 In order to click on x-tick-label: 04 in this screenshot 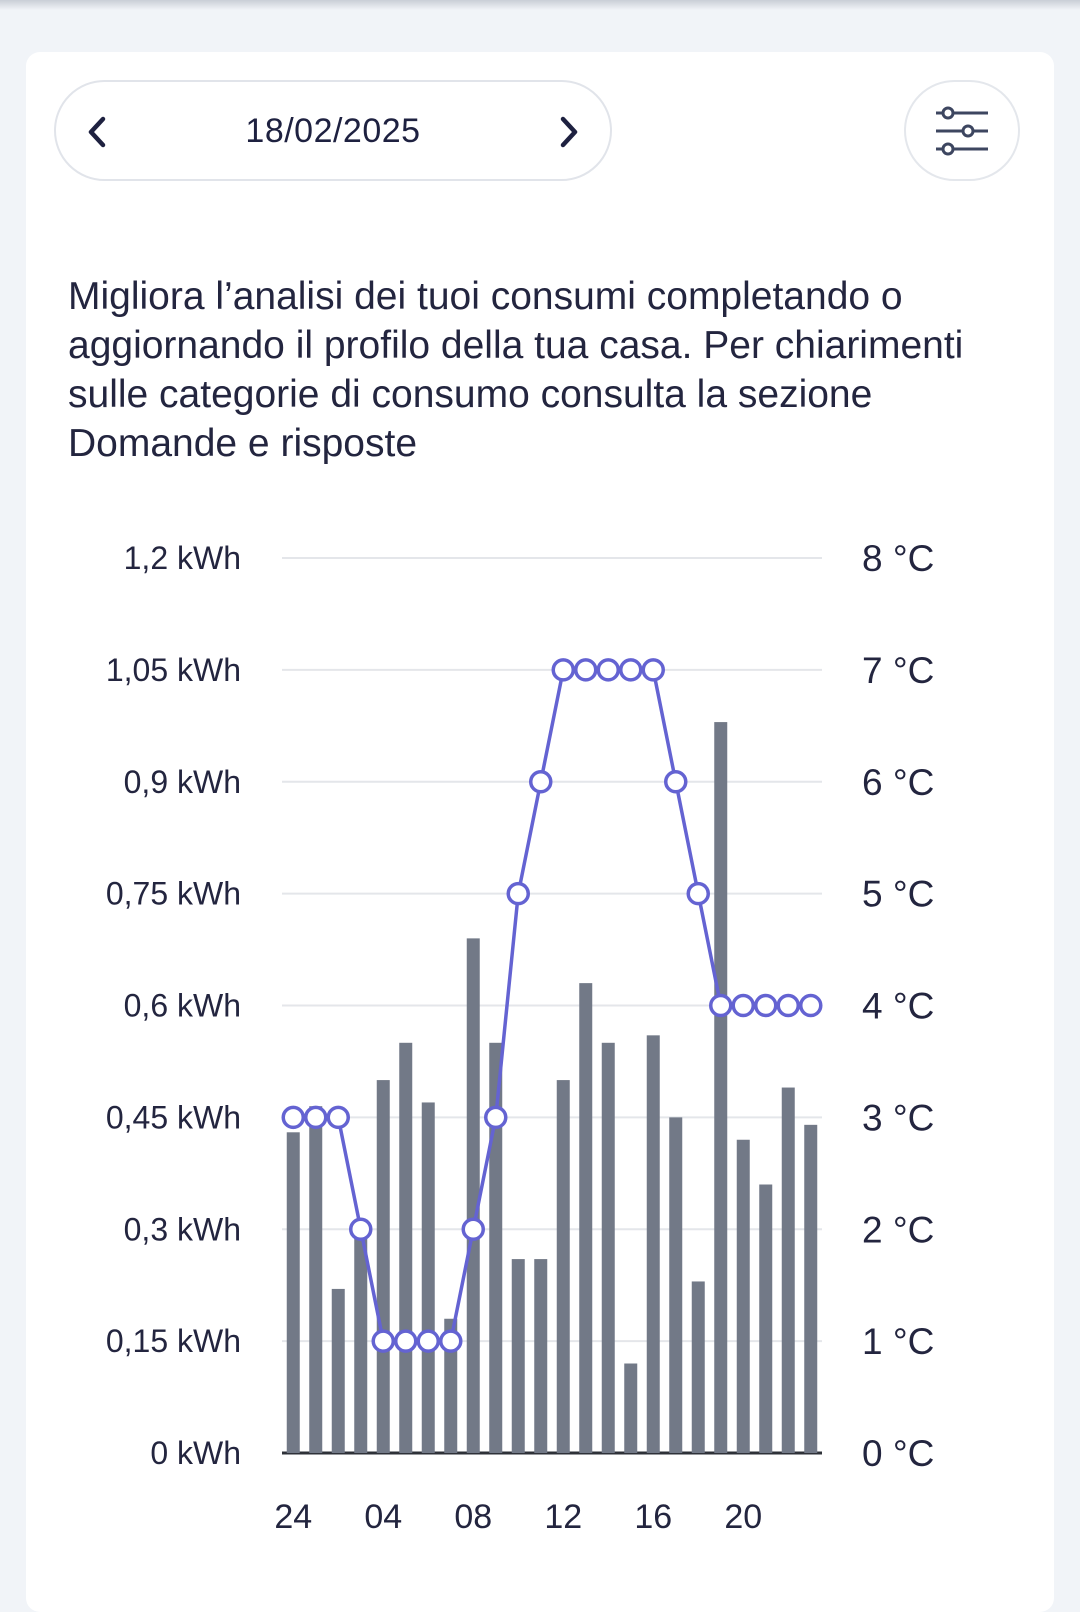, I will do `click(383, 1517)`.